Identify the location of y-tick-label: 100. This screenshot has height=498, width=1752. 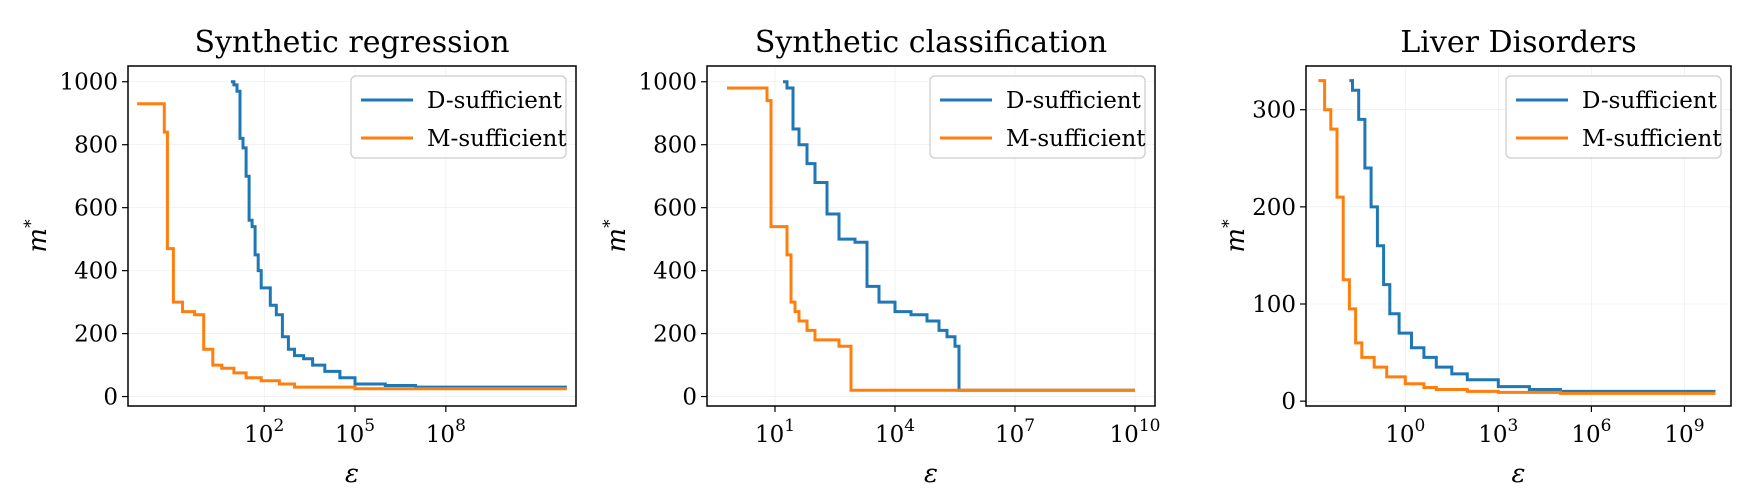
(1274, 305).